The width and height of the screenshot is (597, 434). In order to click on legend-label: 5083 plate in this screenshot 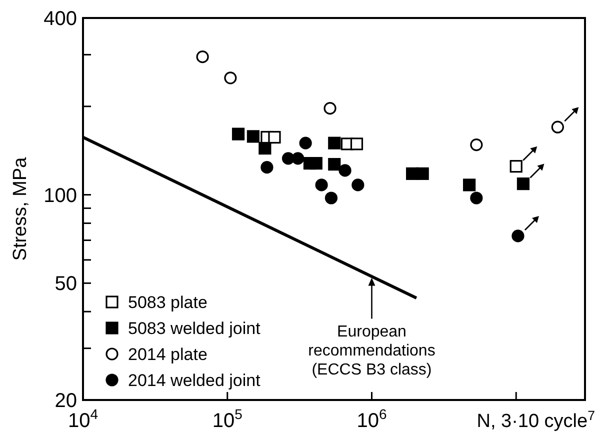, I will do `click(168, 302)`.